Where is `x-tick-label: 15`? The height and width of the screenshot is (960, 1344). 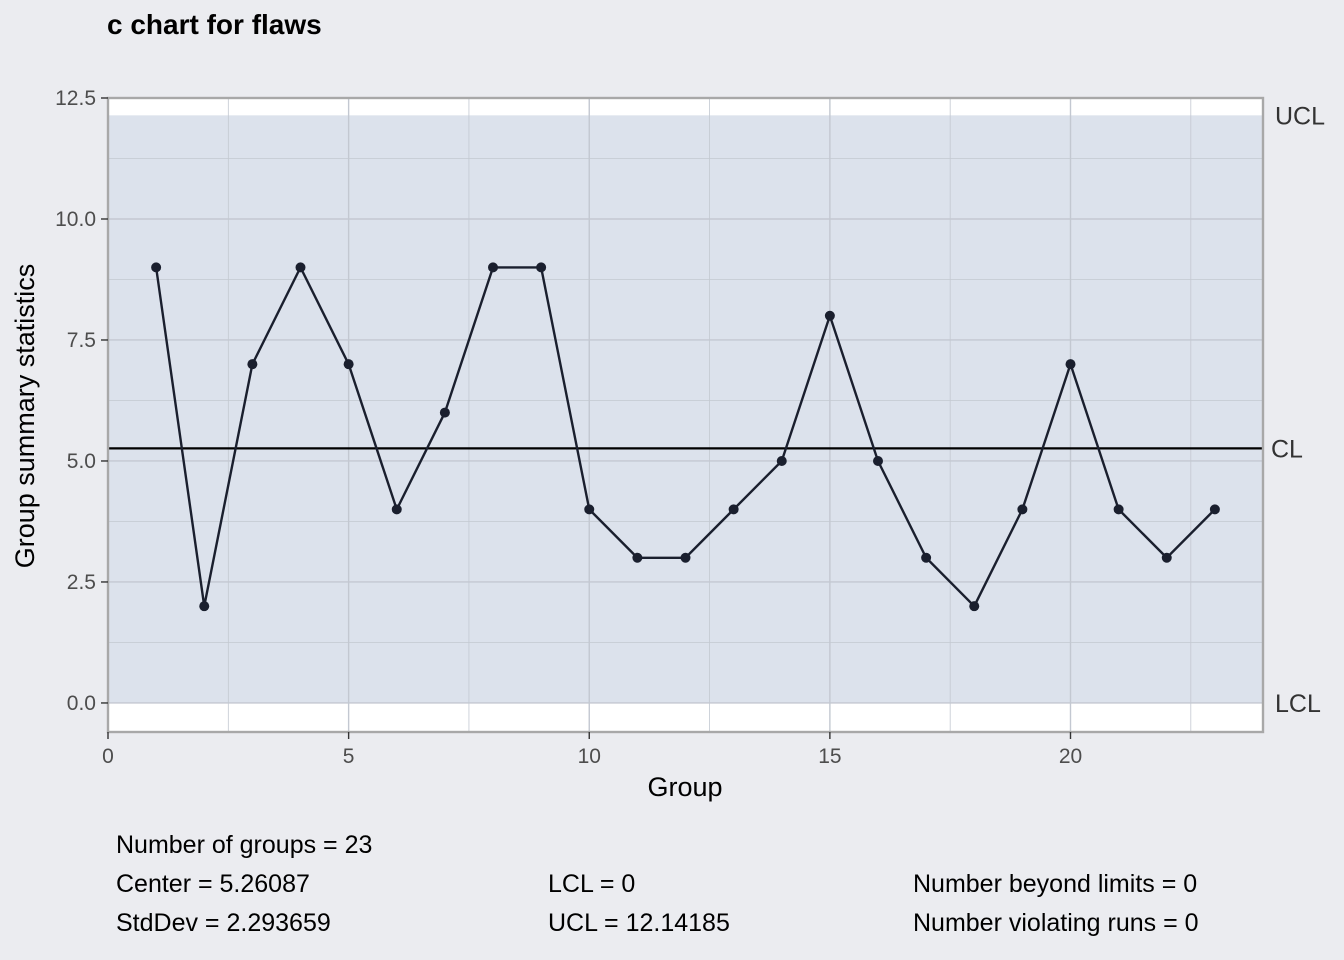
x-tick-label: 15 is located at coordinates (829, 756).